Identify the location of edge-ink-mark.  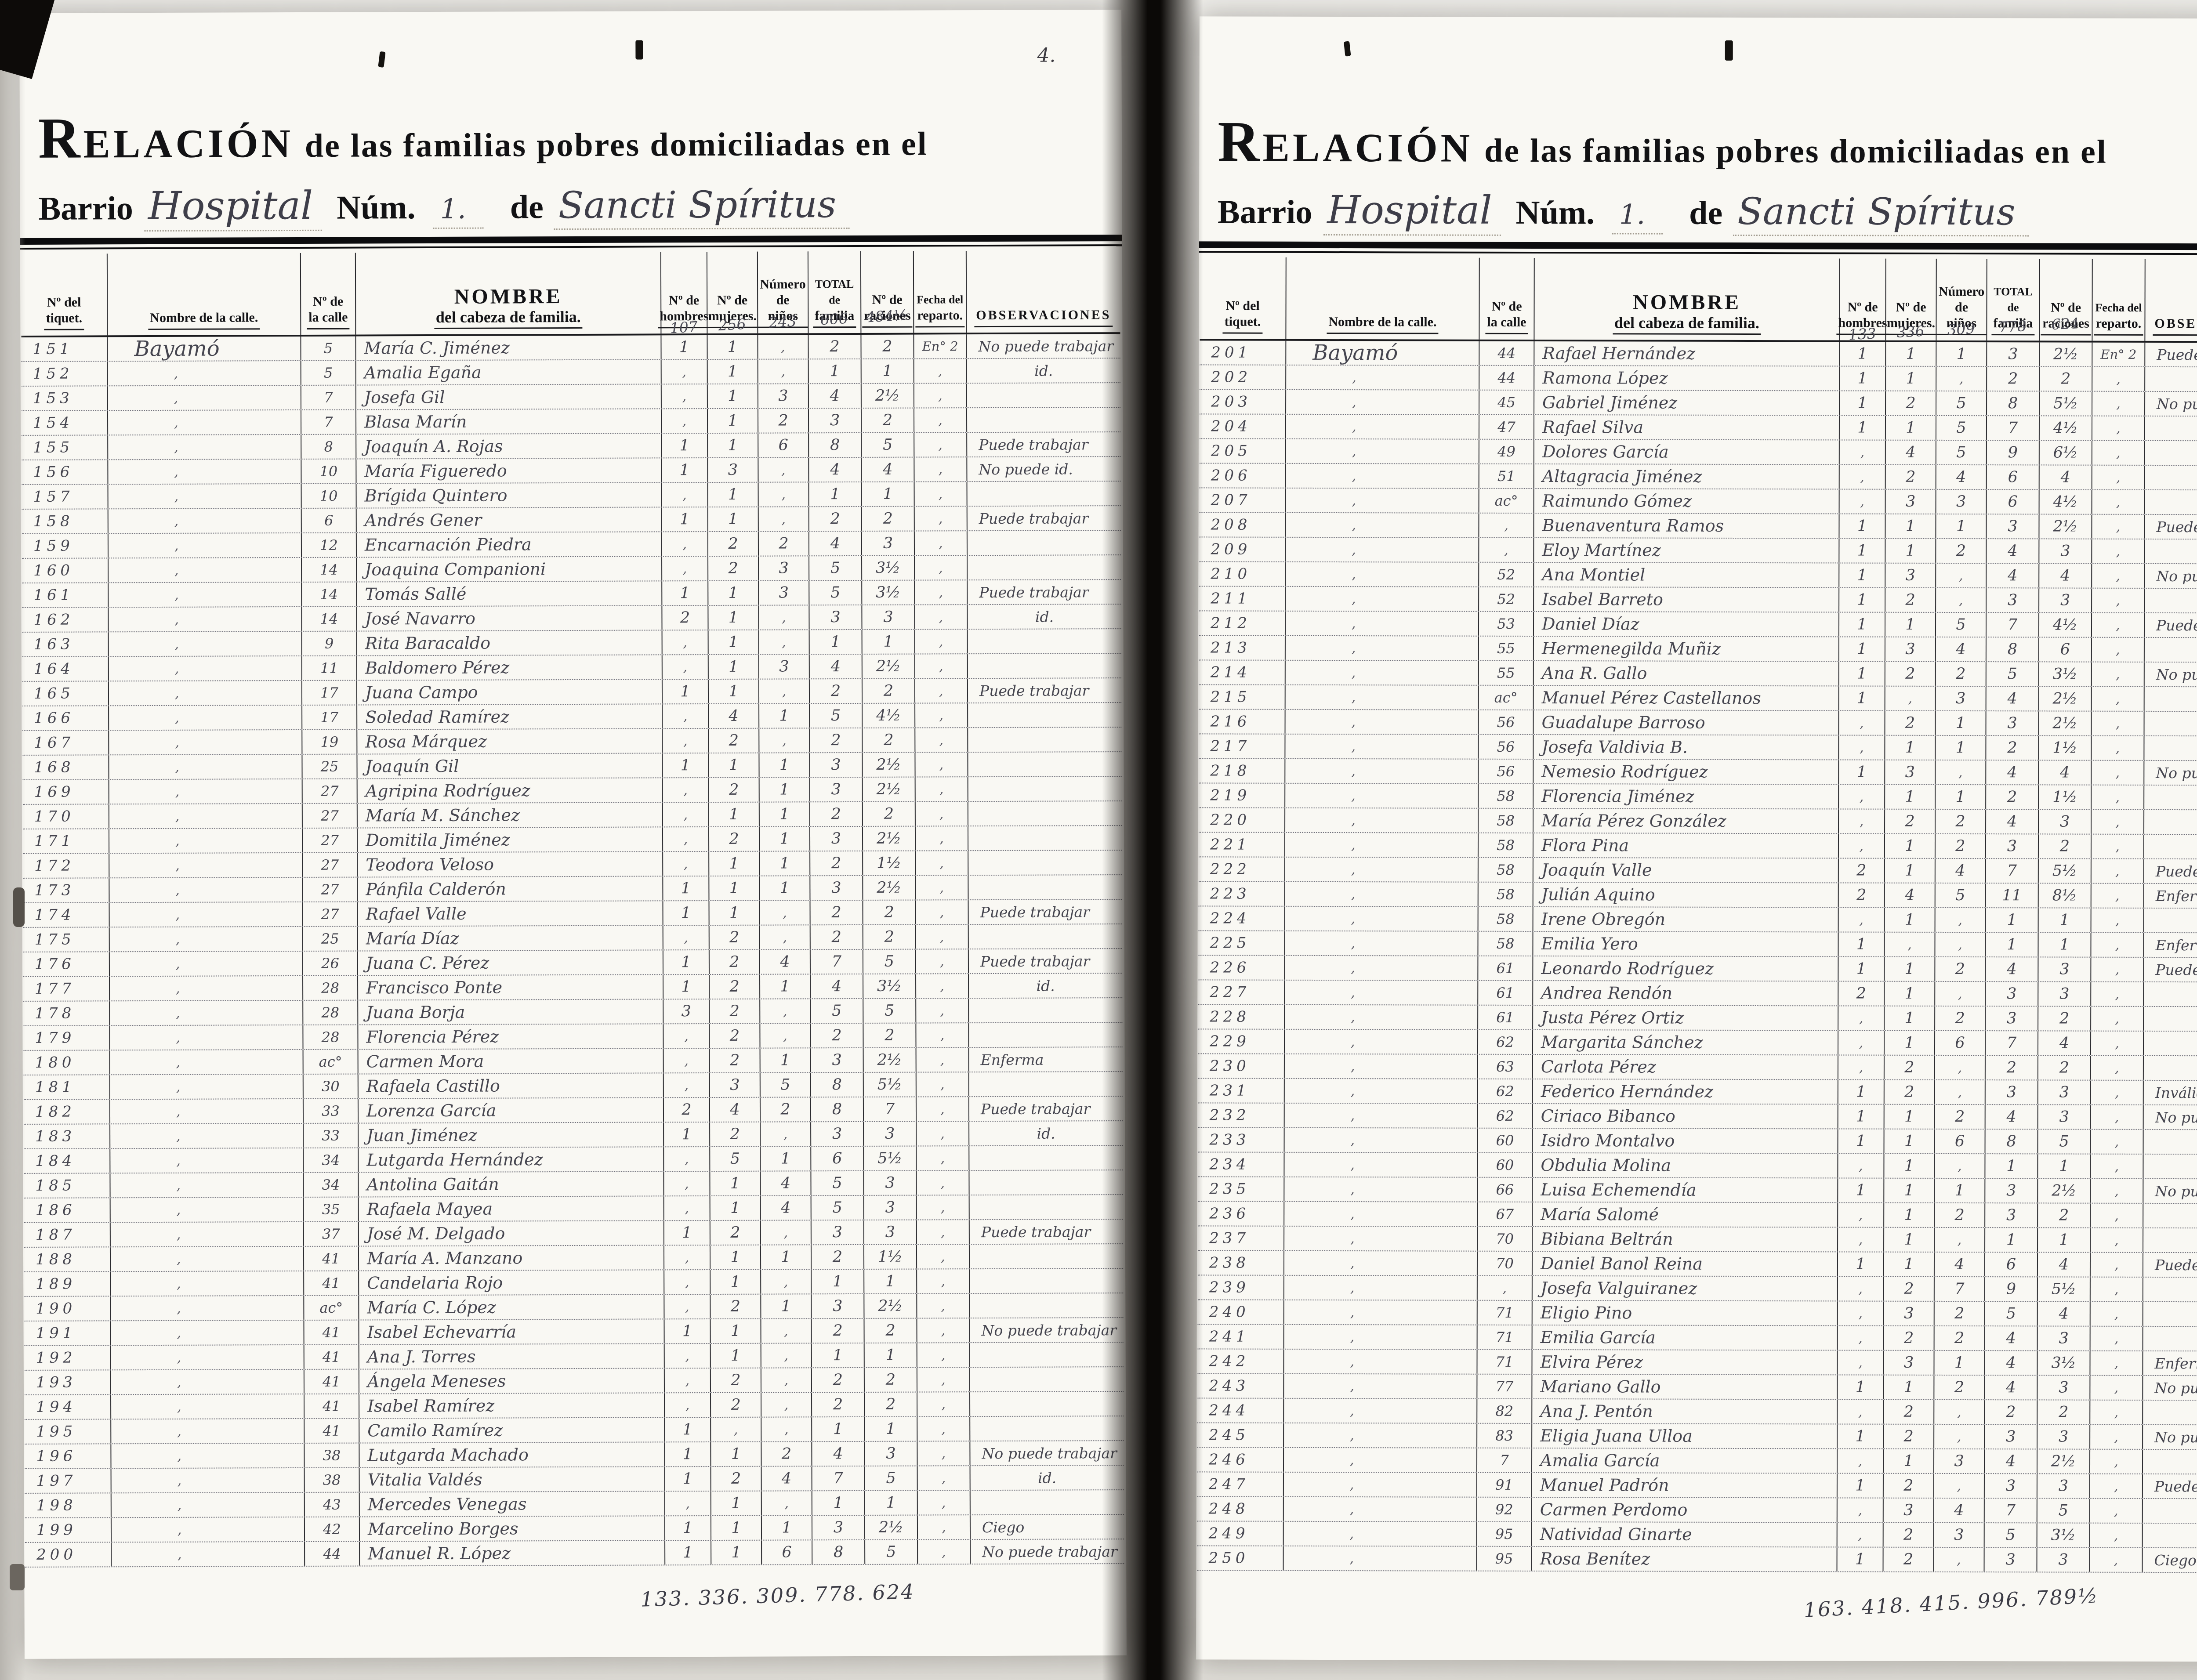
(19, 907).